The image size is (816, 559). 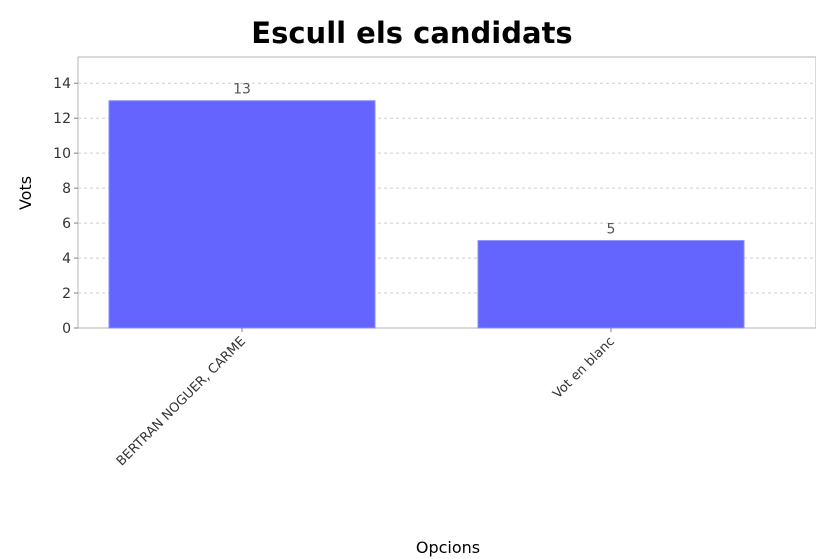 I want to click on value-labels: 13 5, so click(x=424, y=160).